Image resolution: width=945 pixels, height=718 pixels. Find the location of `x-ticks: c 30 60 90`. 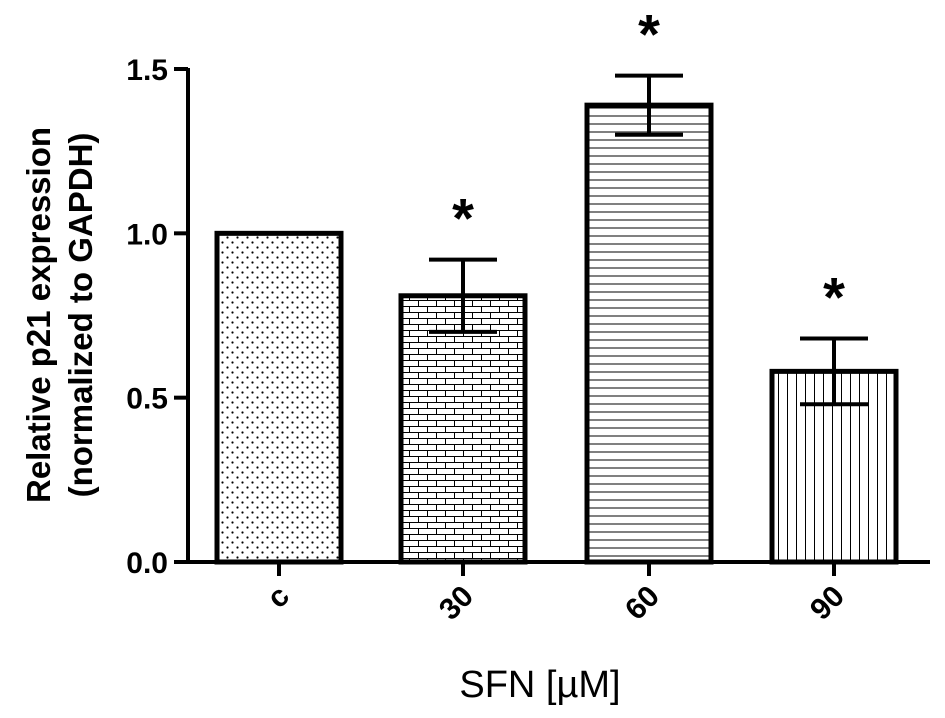

x-ticks: c 30 60 90 is located at coordinates (556, 594).